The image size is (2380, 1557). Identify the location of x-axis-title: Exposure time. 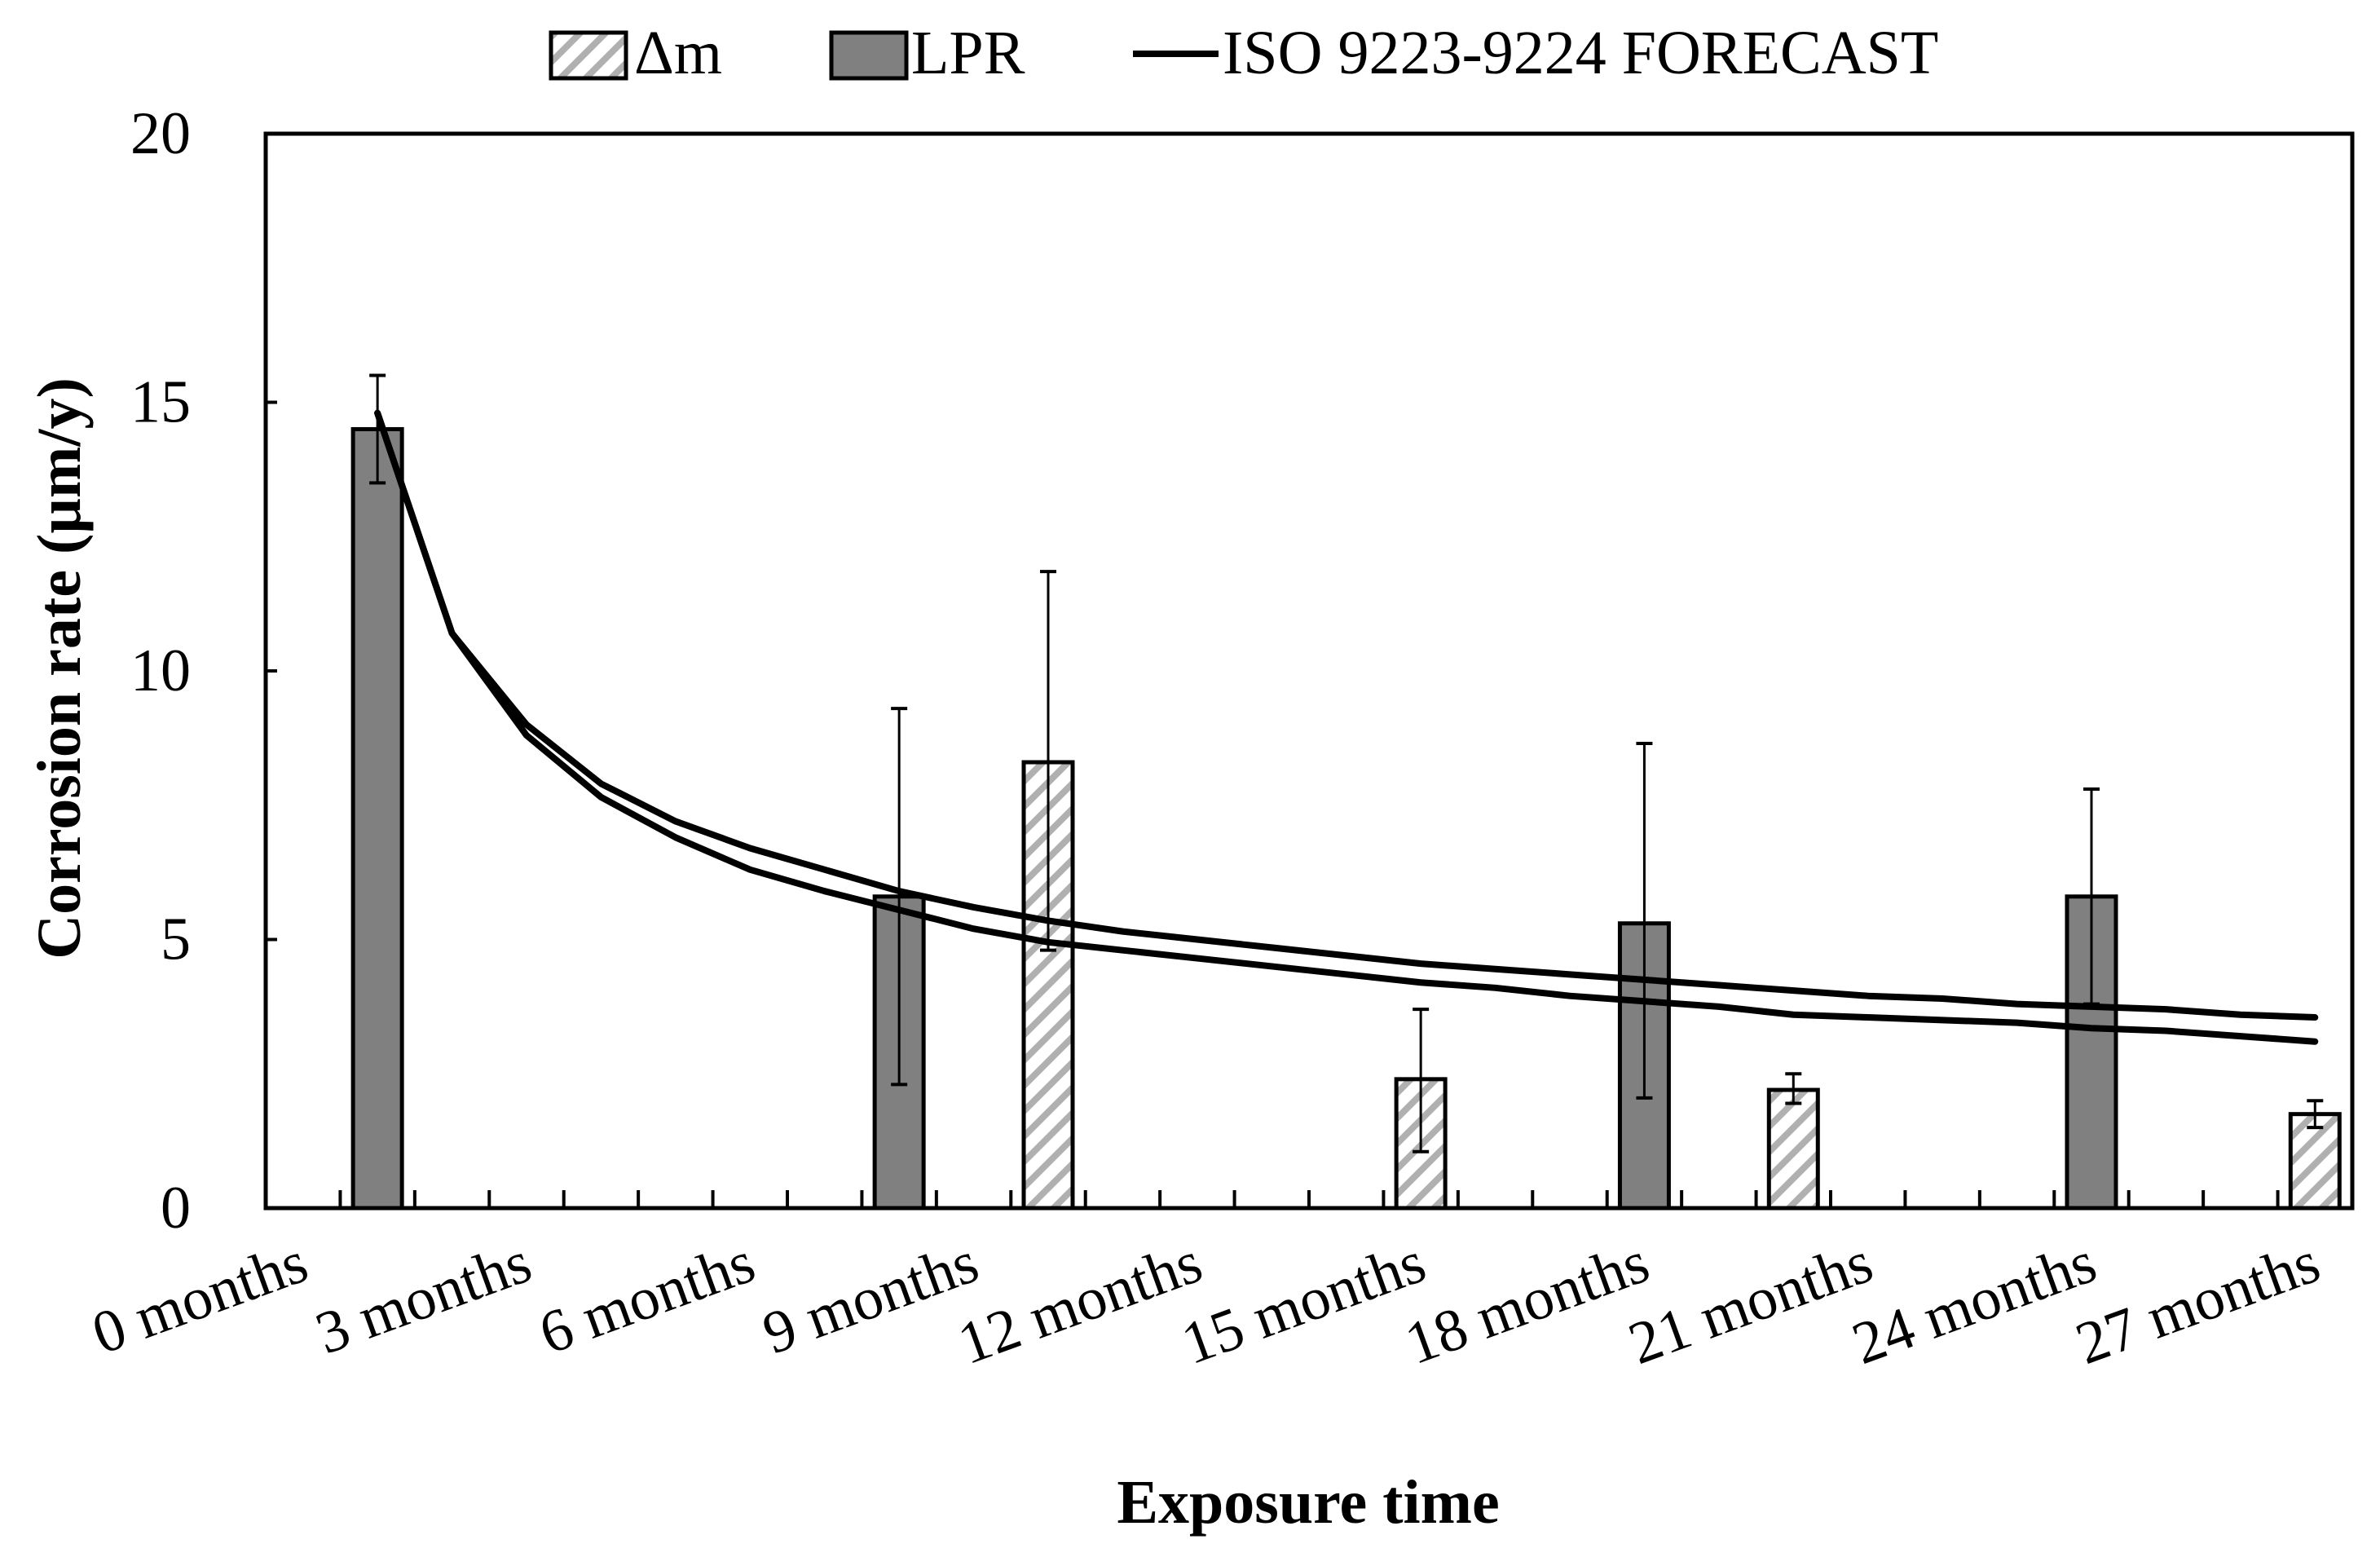
(1308, 1502).